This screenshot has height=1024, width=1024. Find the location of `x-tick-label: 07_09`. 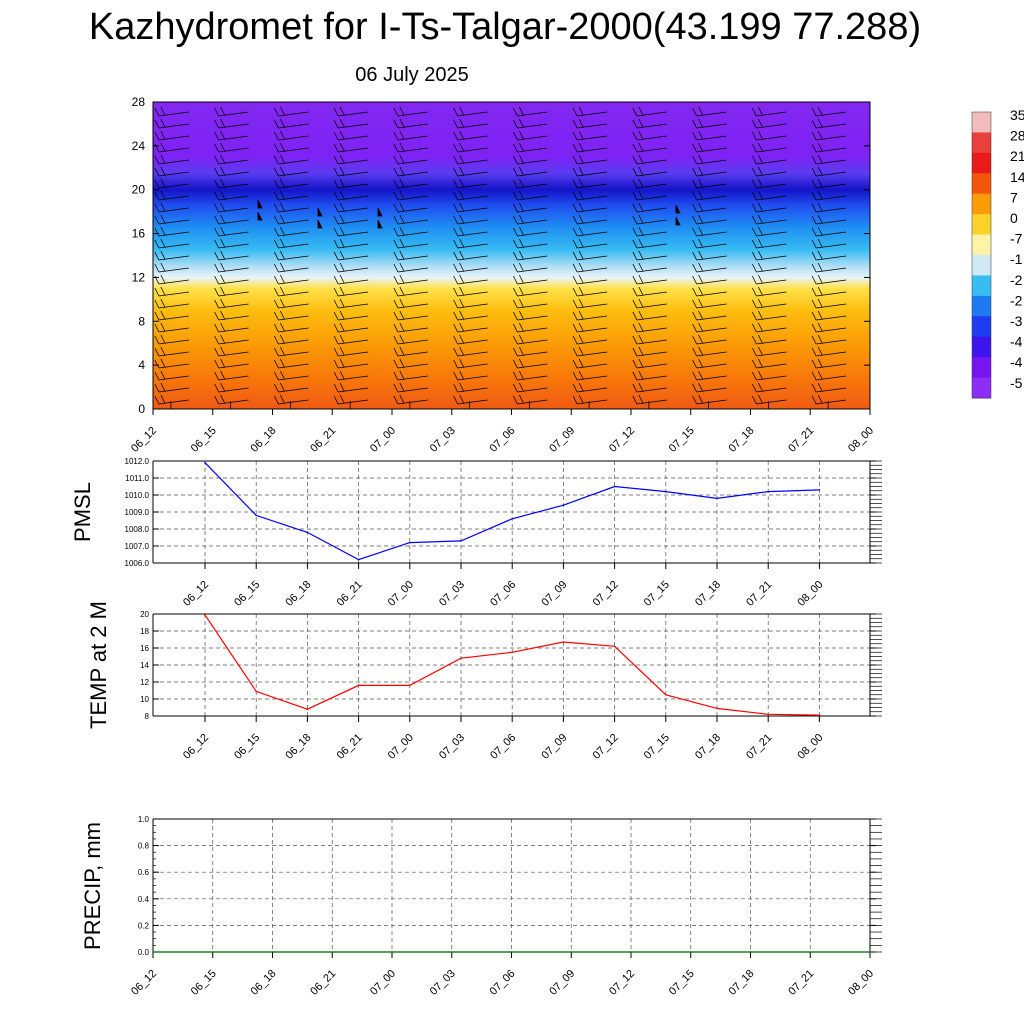

x-tick-label: 07_09 is located at coordinates (562, 983).